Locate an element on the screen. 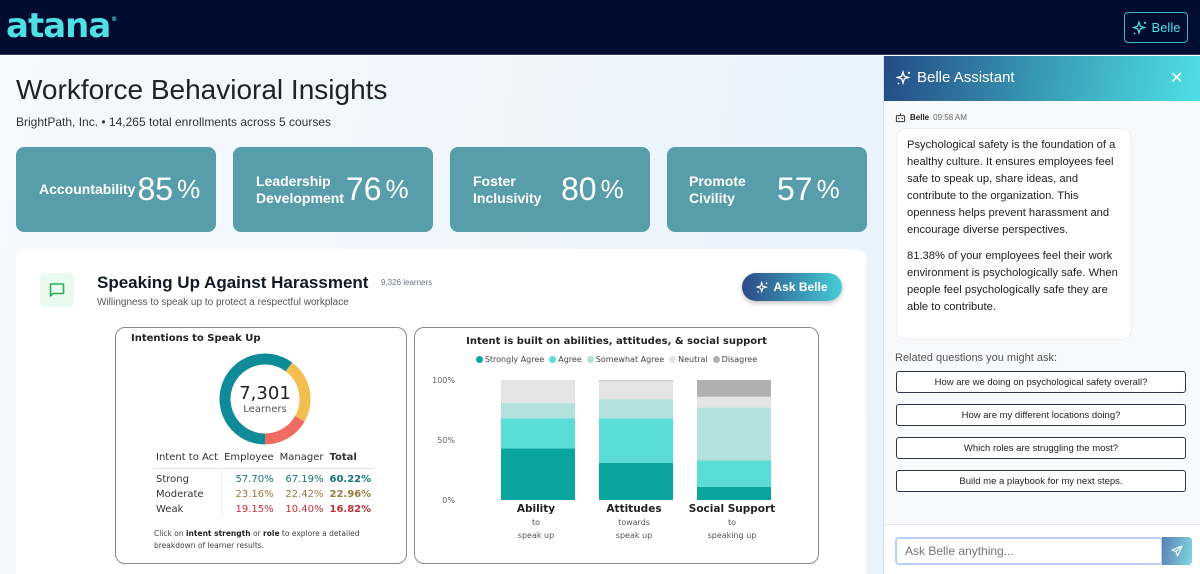 This screenshot has width=1200, height=574. kpi-label: Foster Inclusivity is located at coordinates (507, 189).